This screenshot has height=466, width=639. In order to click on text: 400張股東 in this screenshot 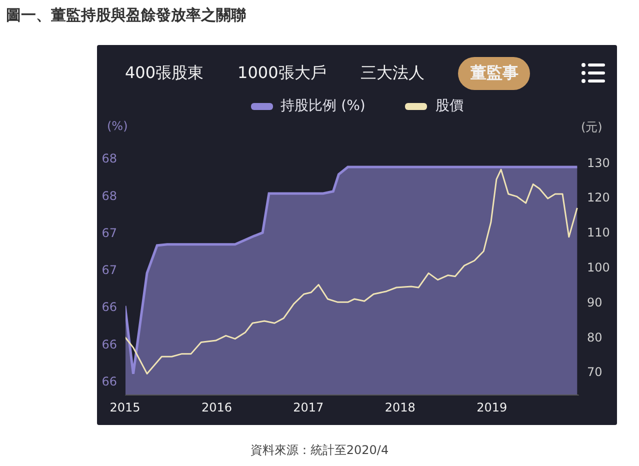, I will do `click(164, 73)`.